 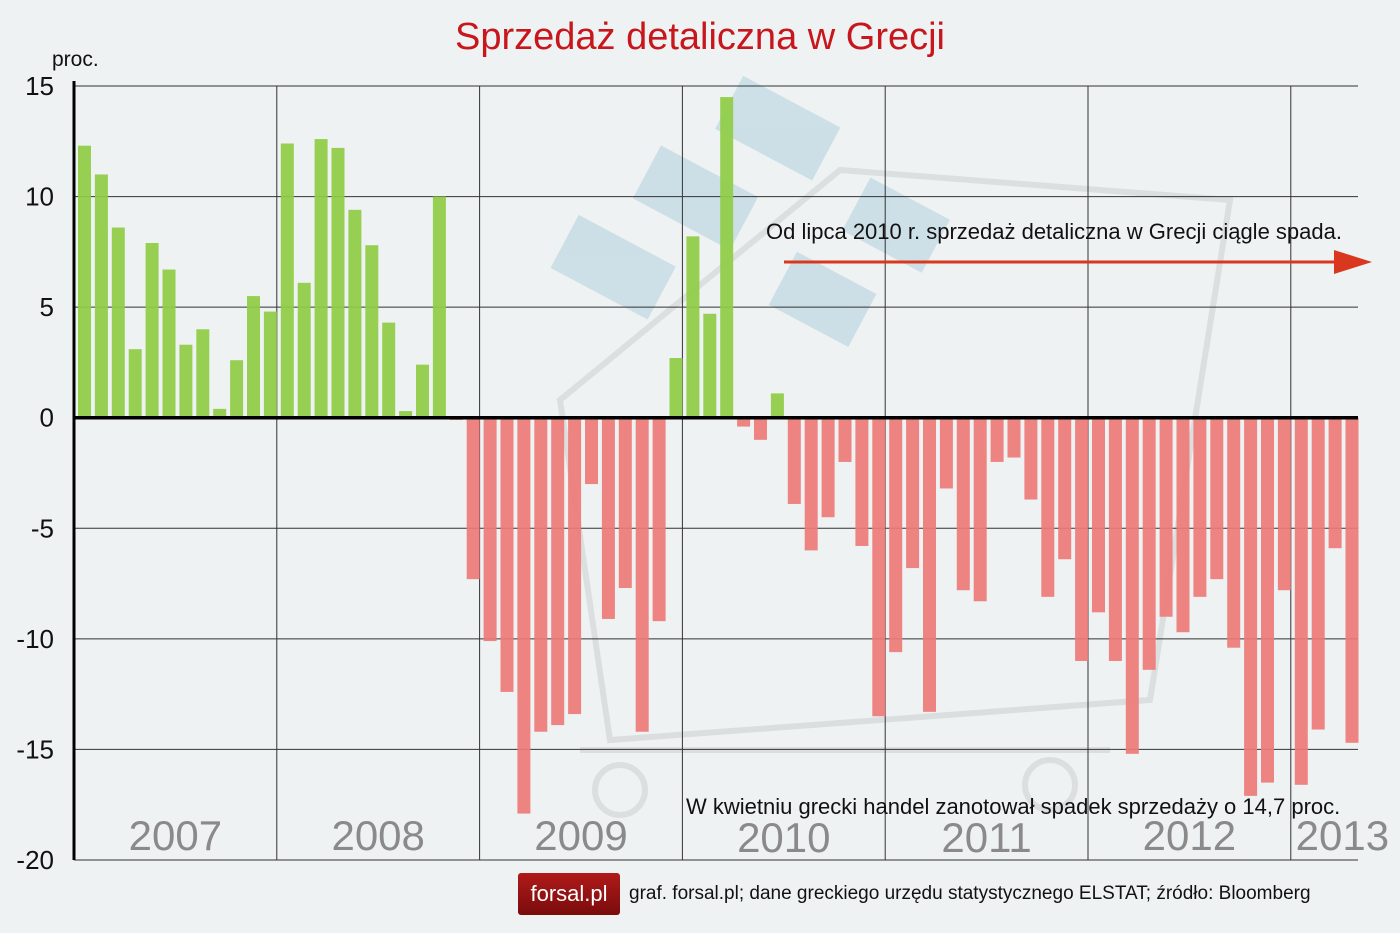 What do you see at coordinates (42, 528) in the screenshot?
I see `y-tick-label: -5` at bounding box center [42, 528].